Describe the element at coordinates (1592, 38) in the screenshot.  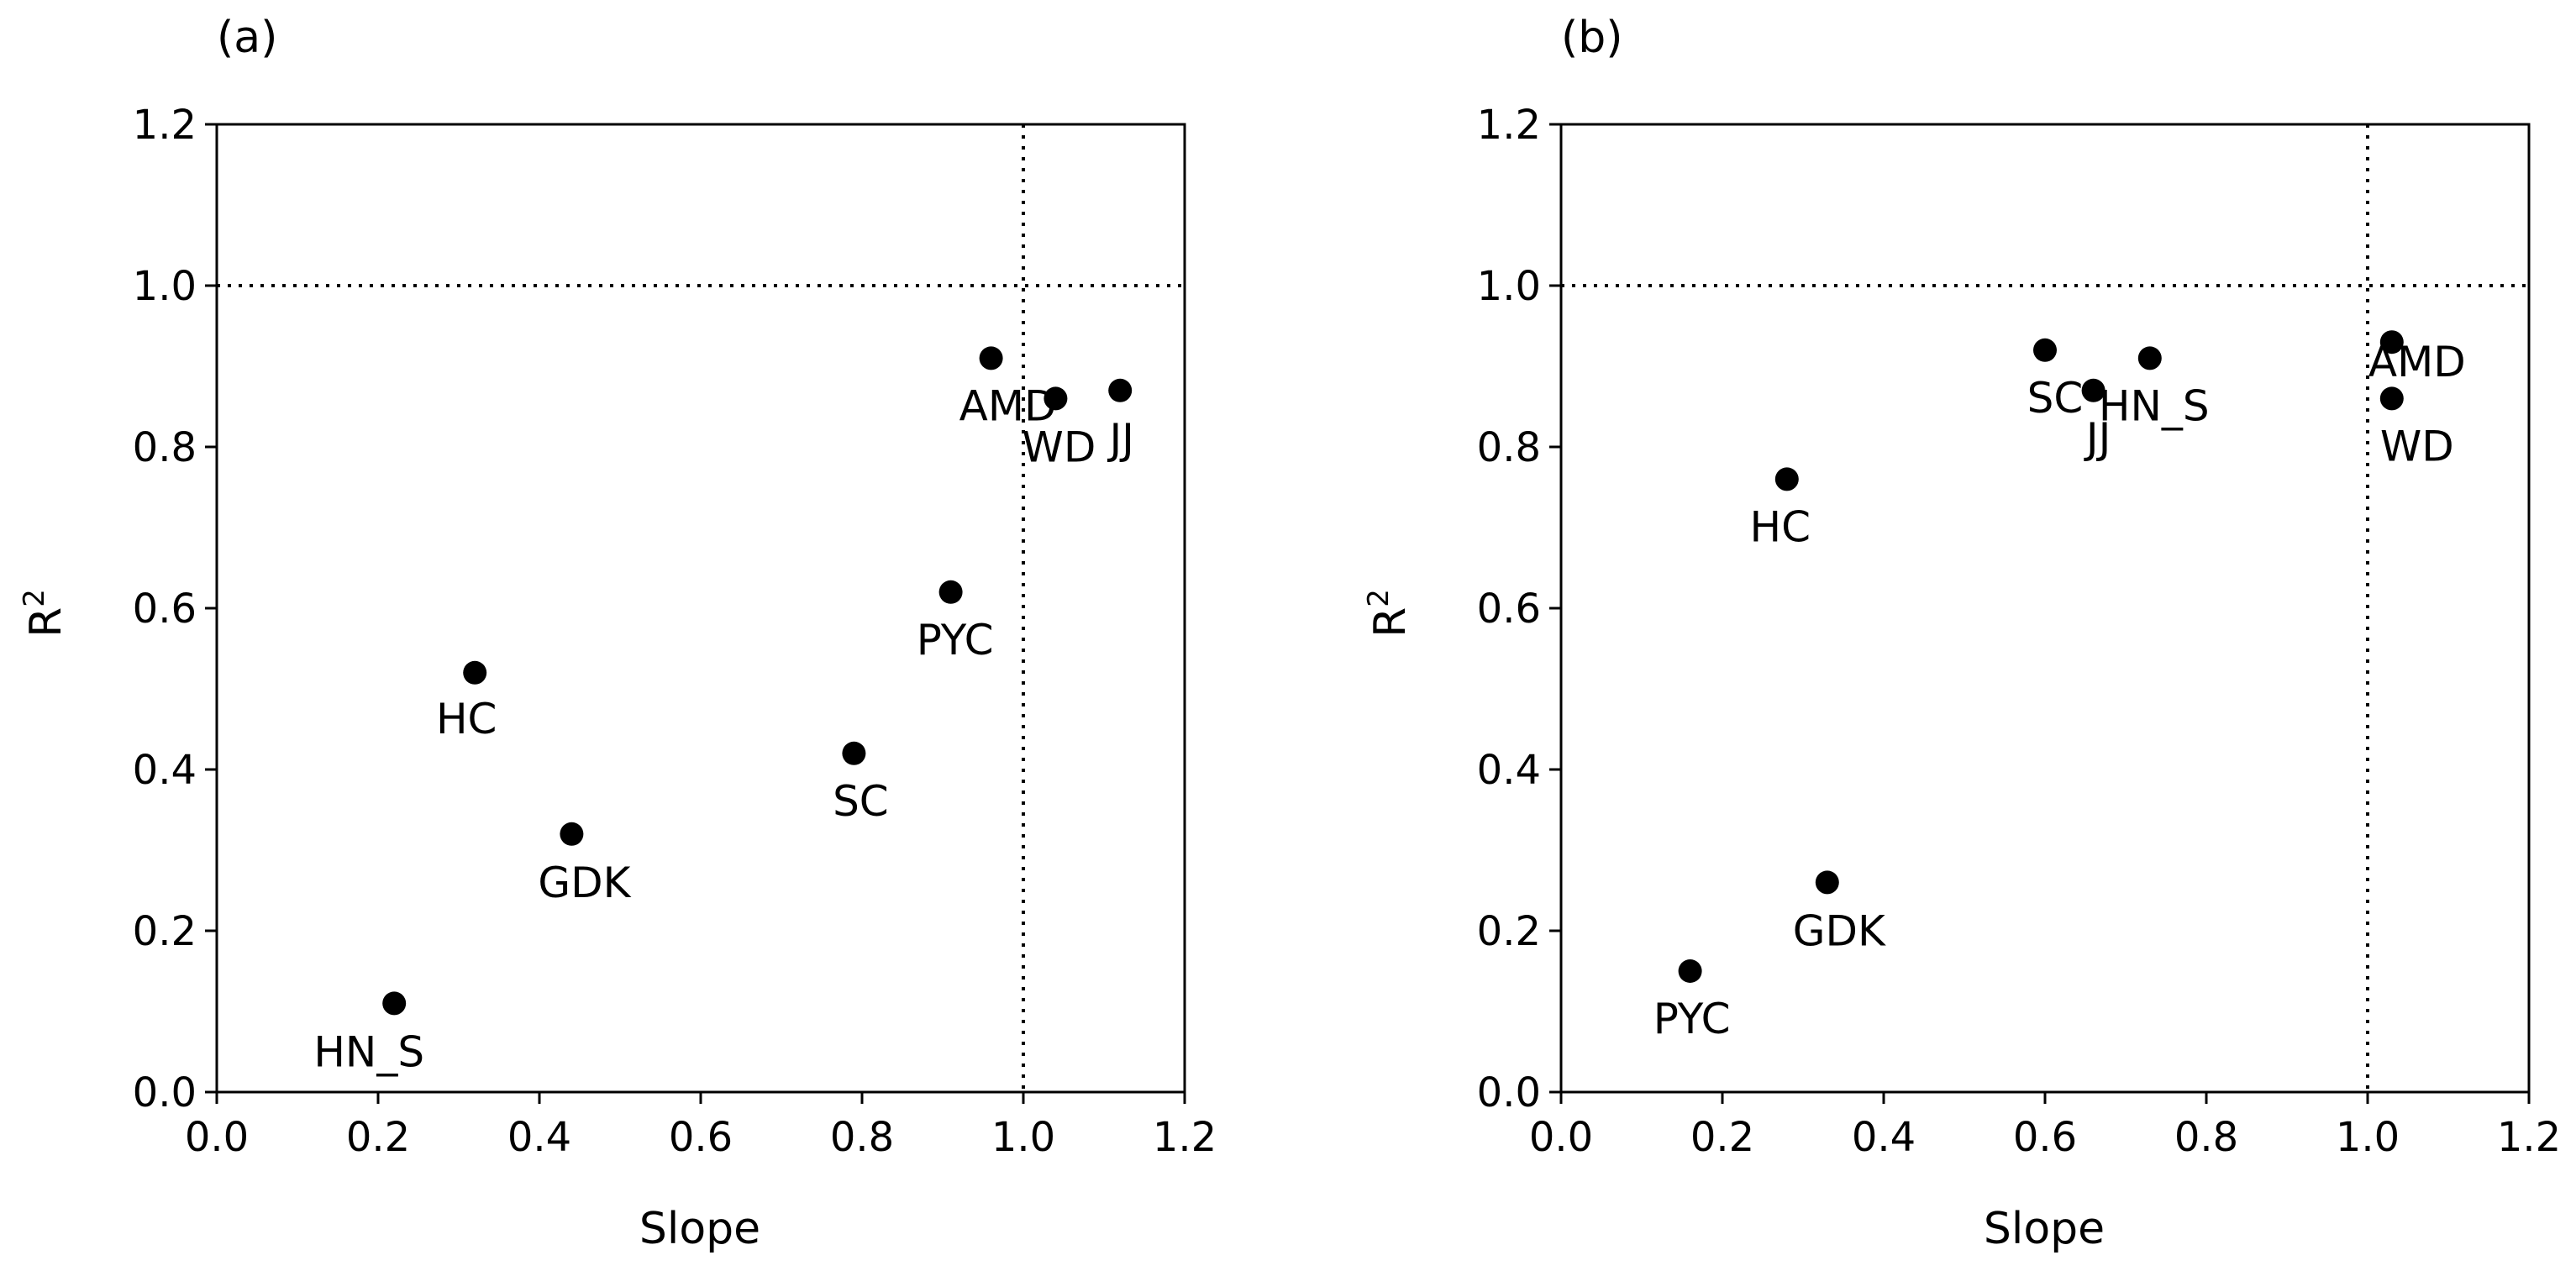
I see `panel-label: (b)` at that location.